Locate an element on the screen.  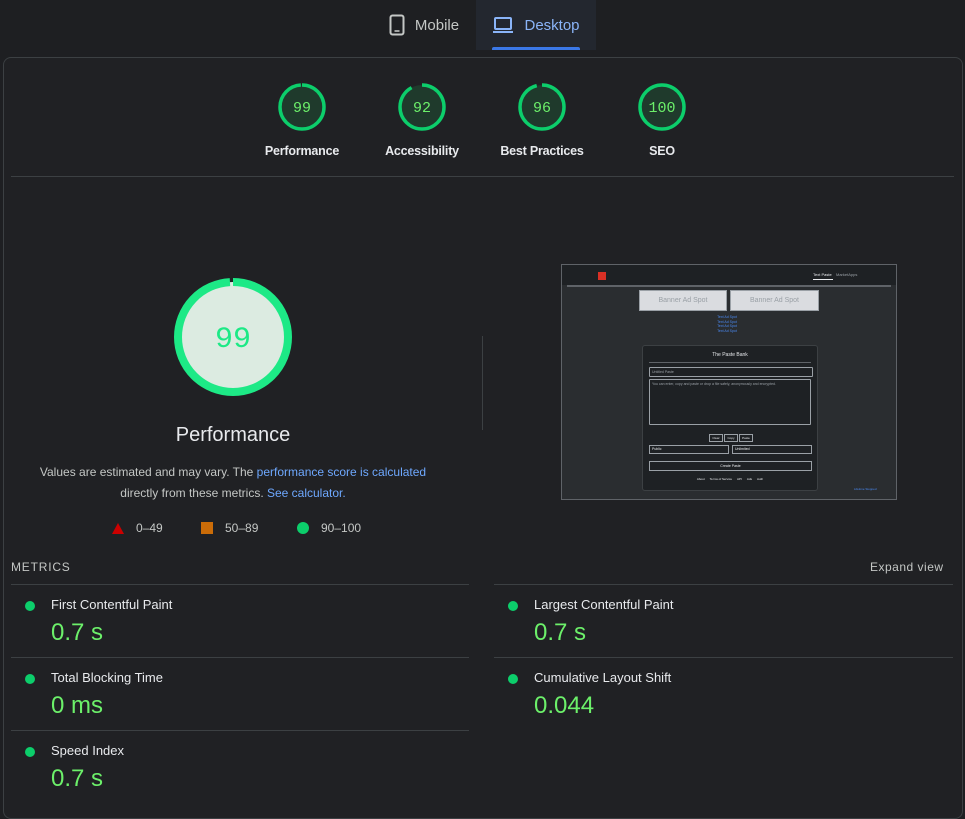
gauge-seo-ring: 100 is located at coordinates (662, 107).